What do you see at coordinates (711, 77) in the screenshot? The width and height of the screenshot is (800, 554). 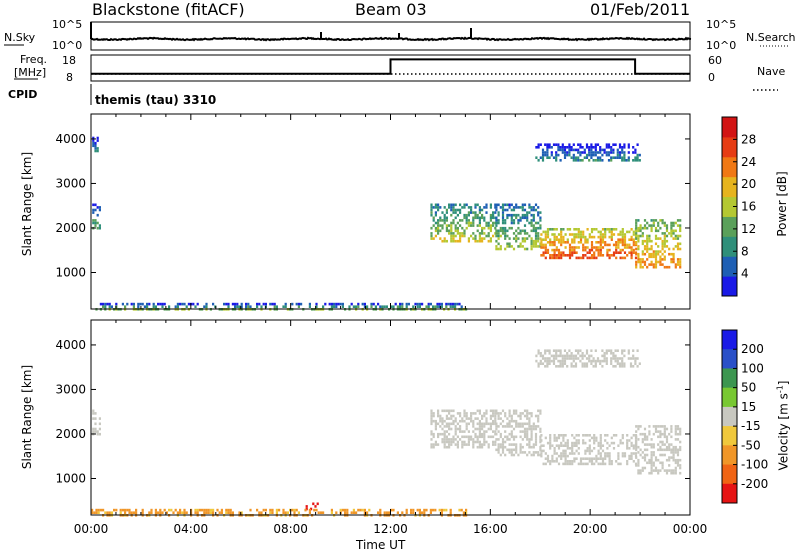 I see `nave-tick-bottom: 0` at bounding box center [711, 77].